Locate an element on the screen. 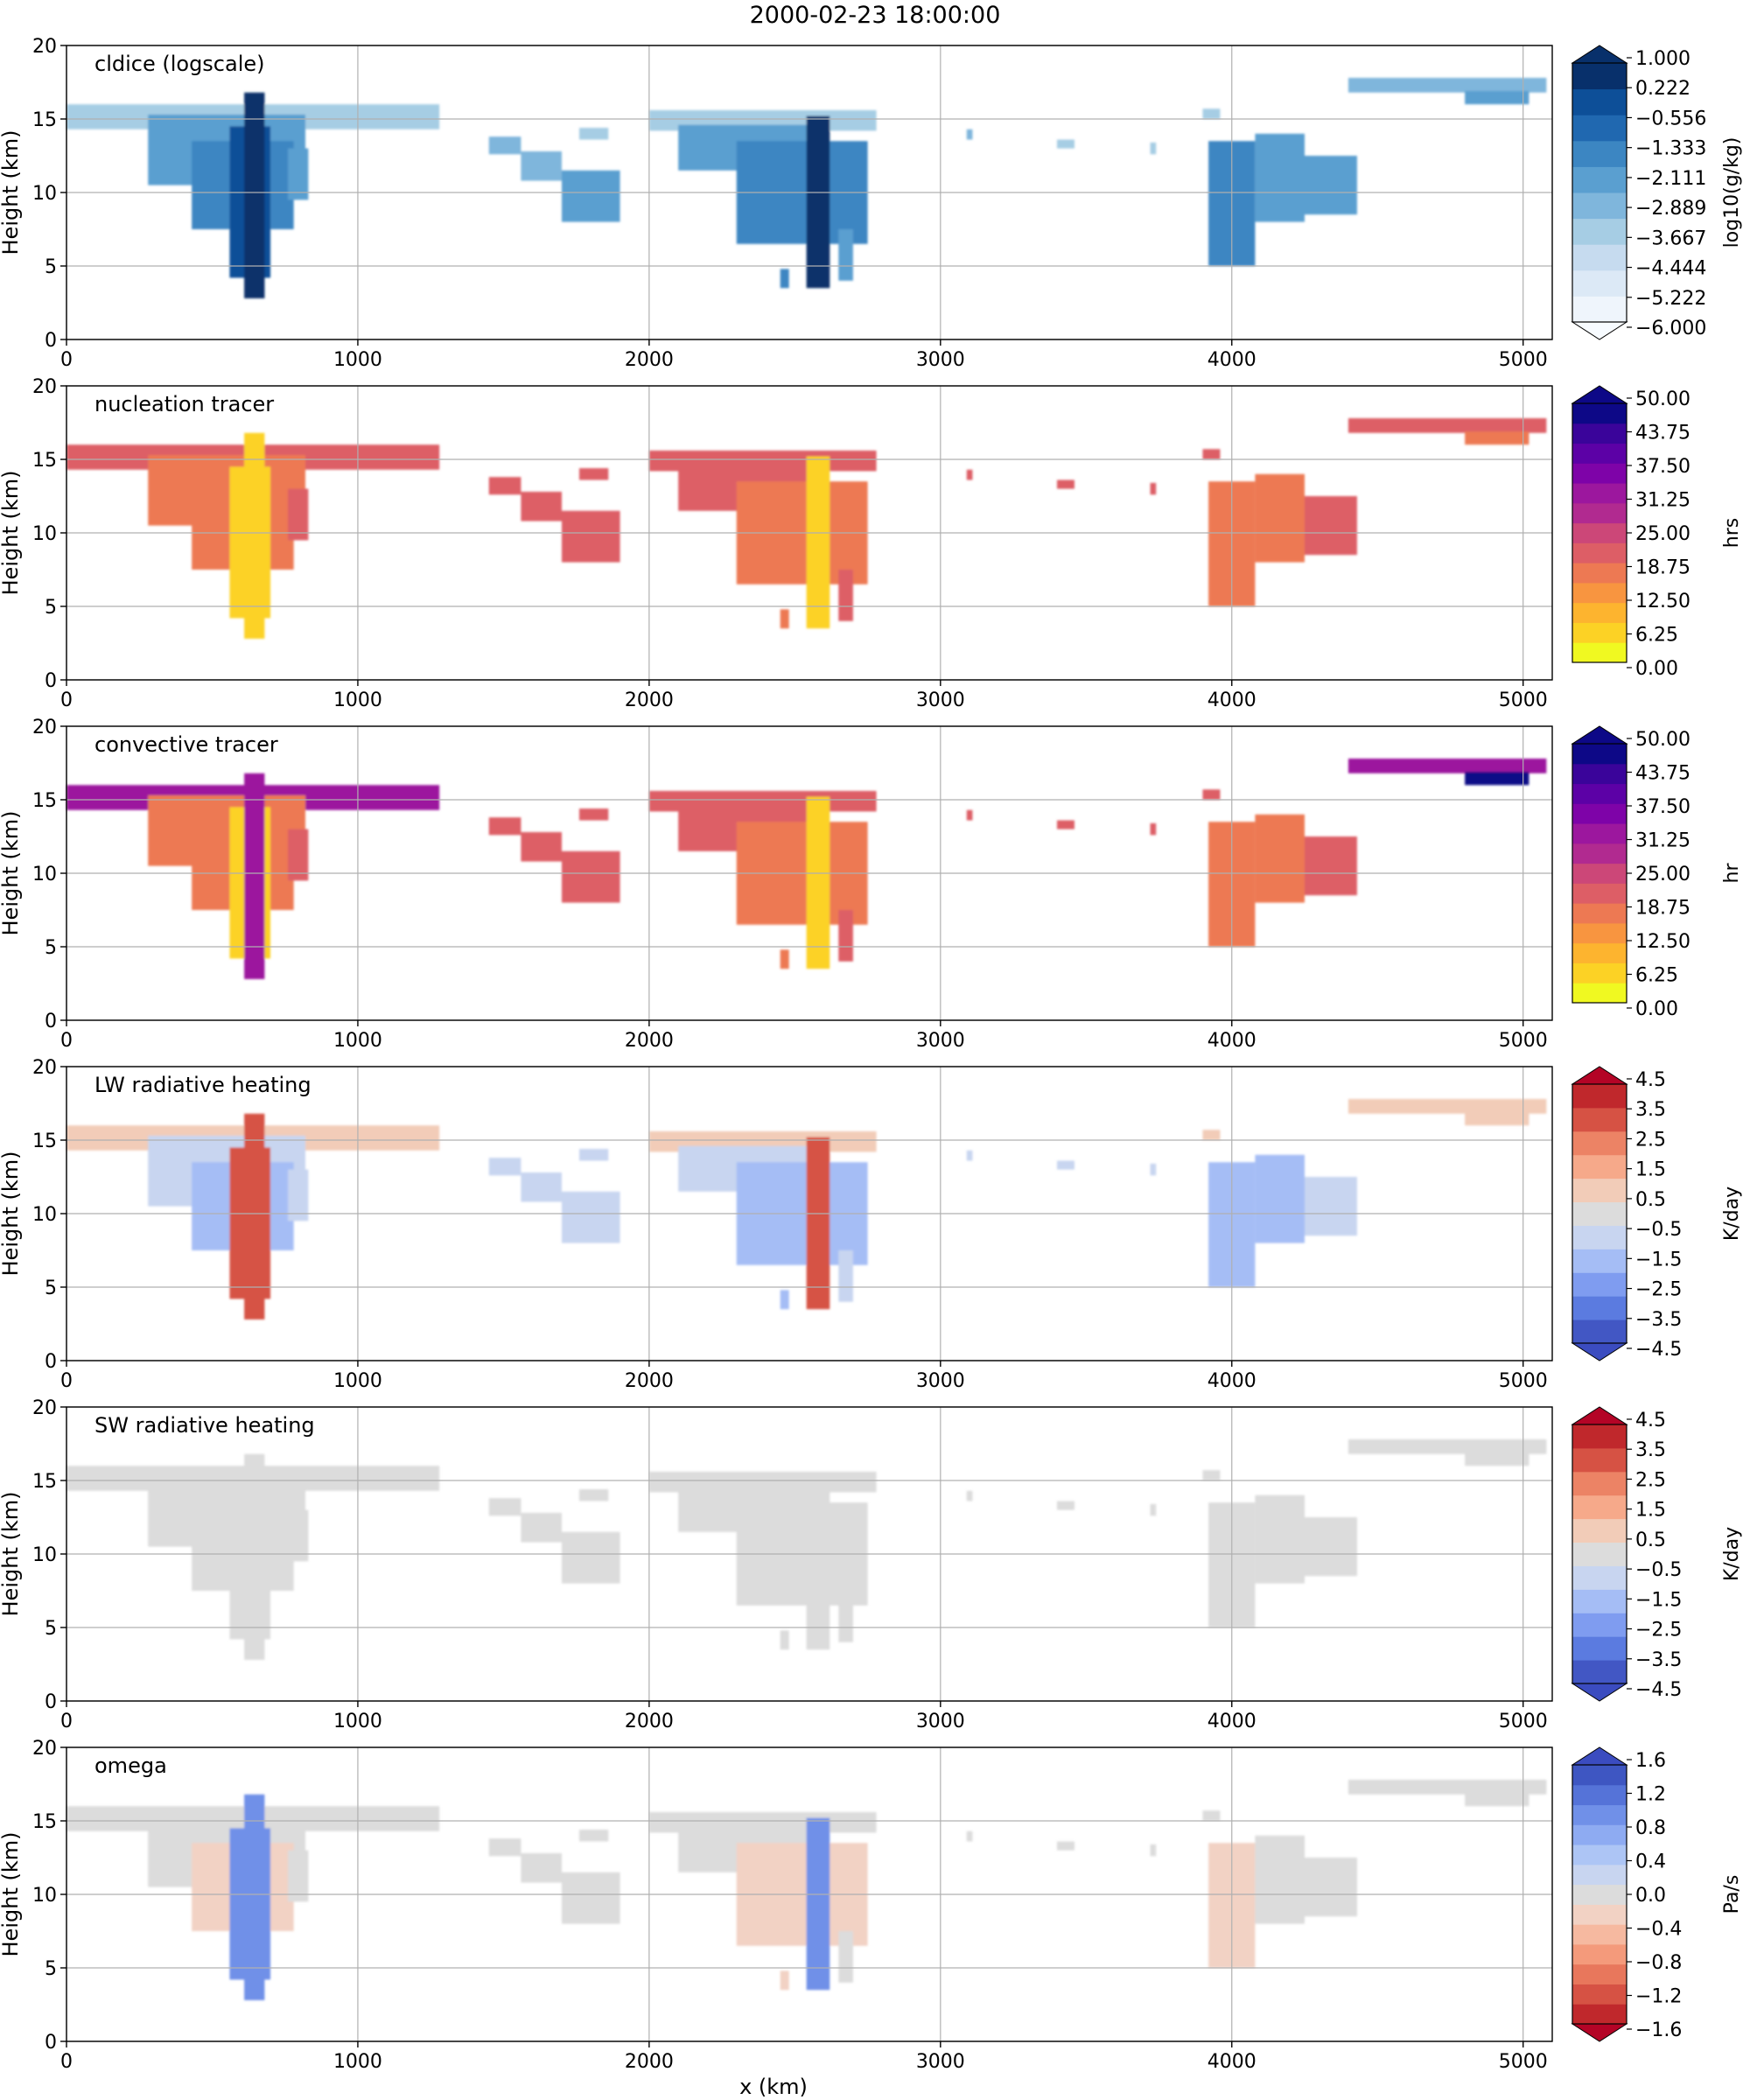 The height and width of the screenshot is (2100, 1750). colorbar-label: log10(g/kg) is located at coordinates (1732, 192).